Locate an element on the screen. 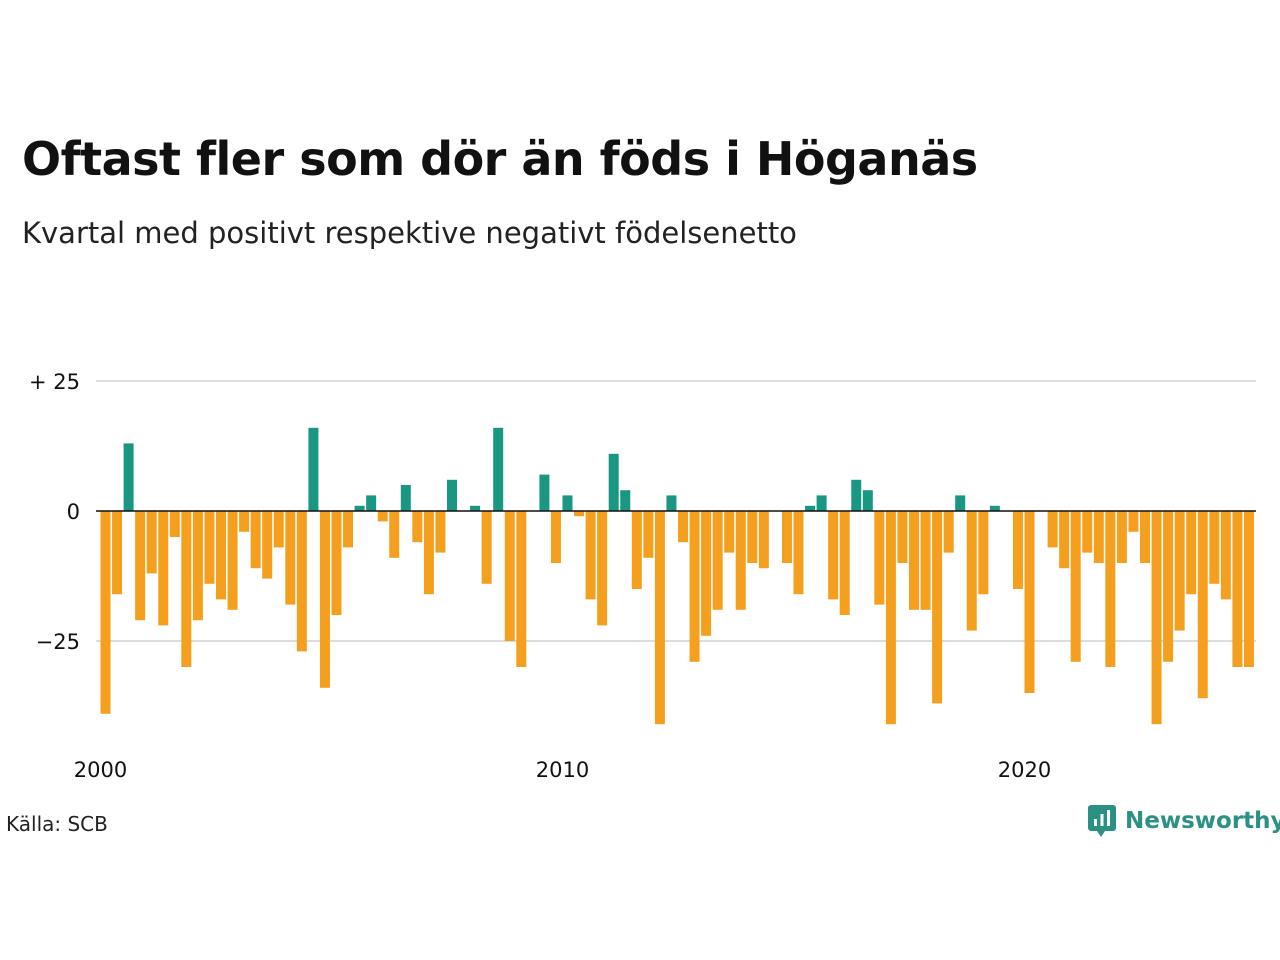 The image size is (1280, 960). brand-name: Newsworthy is located at coordinates (1202, 821).